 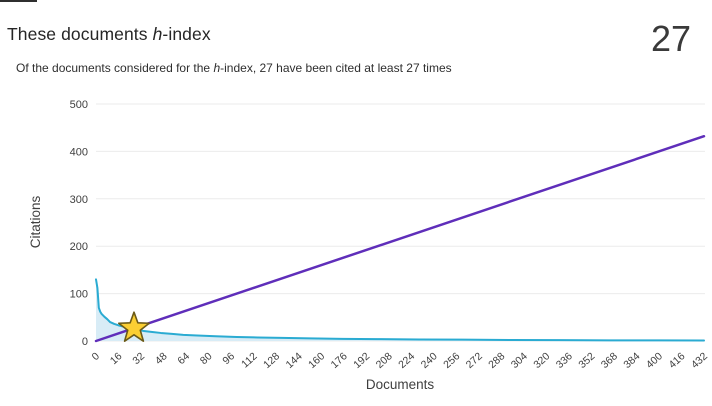 What do you see at coordinates (406, 360) in the screenshot?
I see `x-tick-label: 224` at bounding box center [406, 360].